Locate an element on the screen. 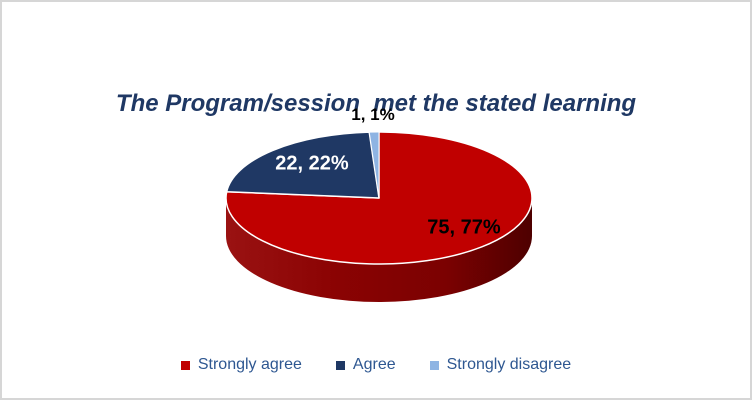  legend-label: Strongly disagree is located at coordinates (509, 364).